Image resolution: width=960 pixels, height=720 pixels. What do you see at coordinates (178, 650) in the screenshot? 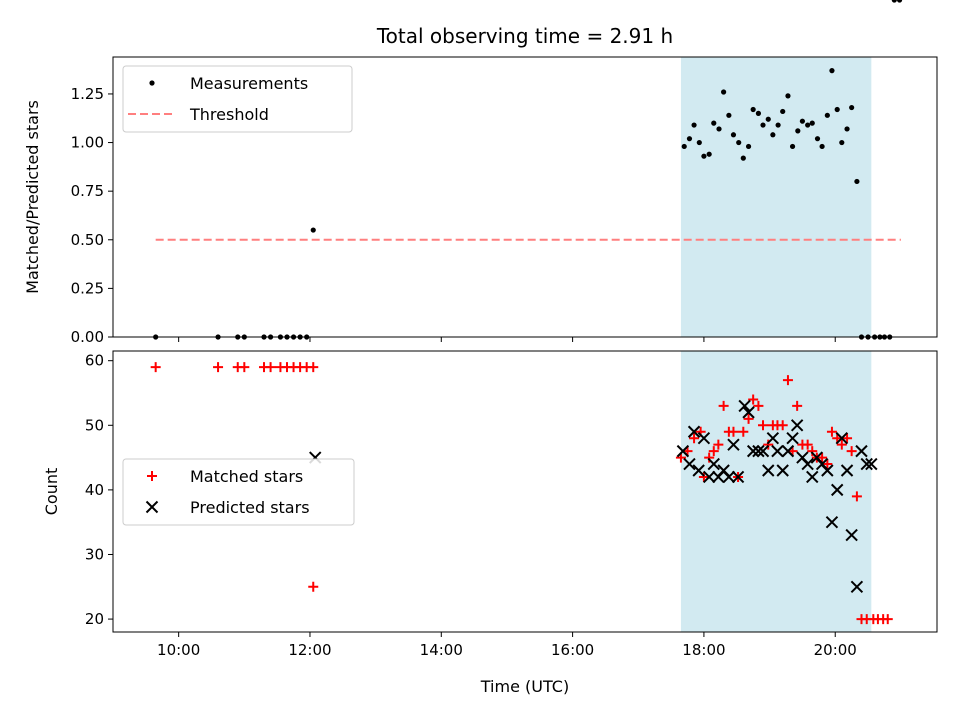
I see `x-tick-label: 10:00` at bounding box center [178, 650].